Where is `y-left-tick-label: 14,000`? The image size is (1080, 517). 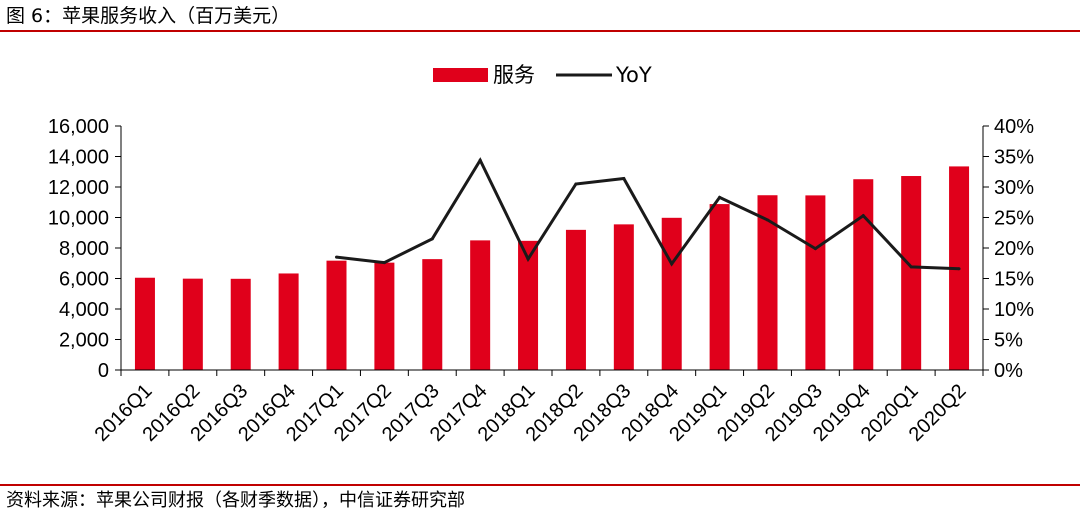
y-left-tick-label: 14,000 is located at coordinates (78, 158).